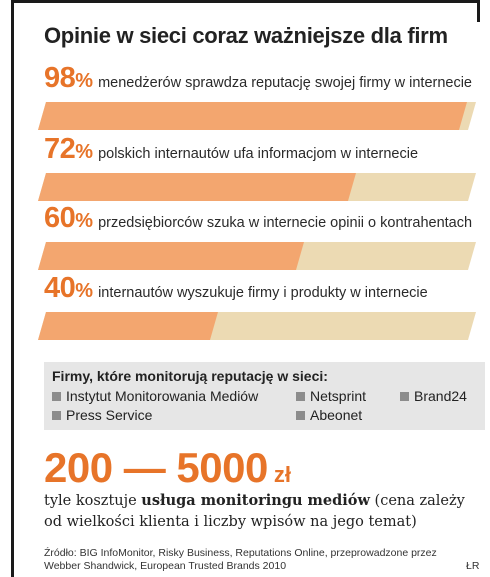  I want to click on frame-top-rule, so click(245, 1).